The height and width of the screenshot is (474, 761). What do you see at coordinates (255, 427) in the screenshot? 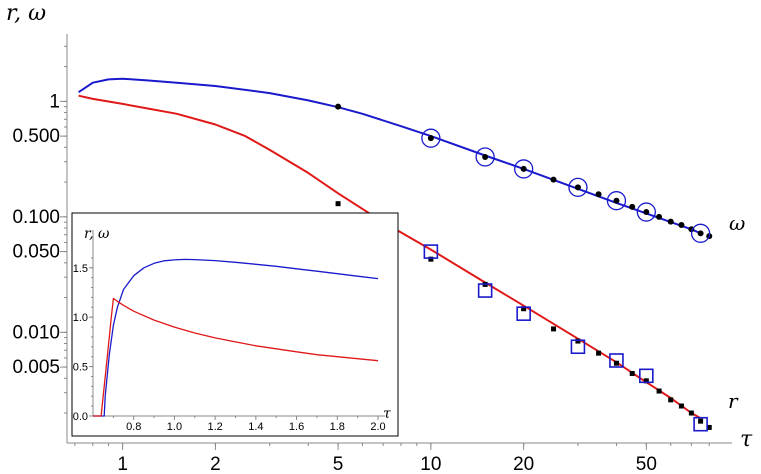
I see `inset-x-tick-label: 1.4` at bounding box center [255, 427].